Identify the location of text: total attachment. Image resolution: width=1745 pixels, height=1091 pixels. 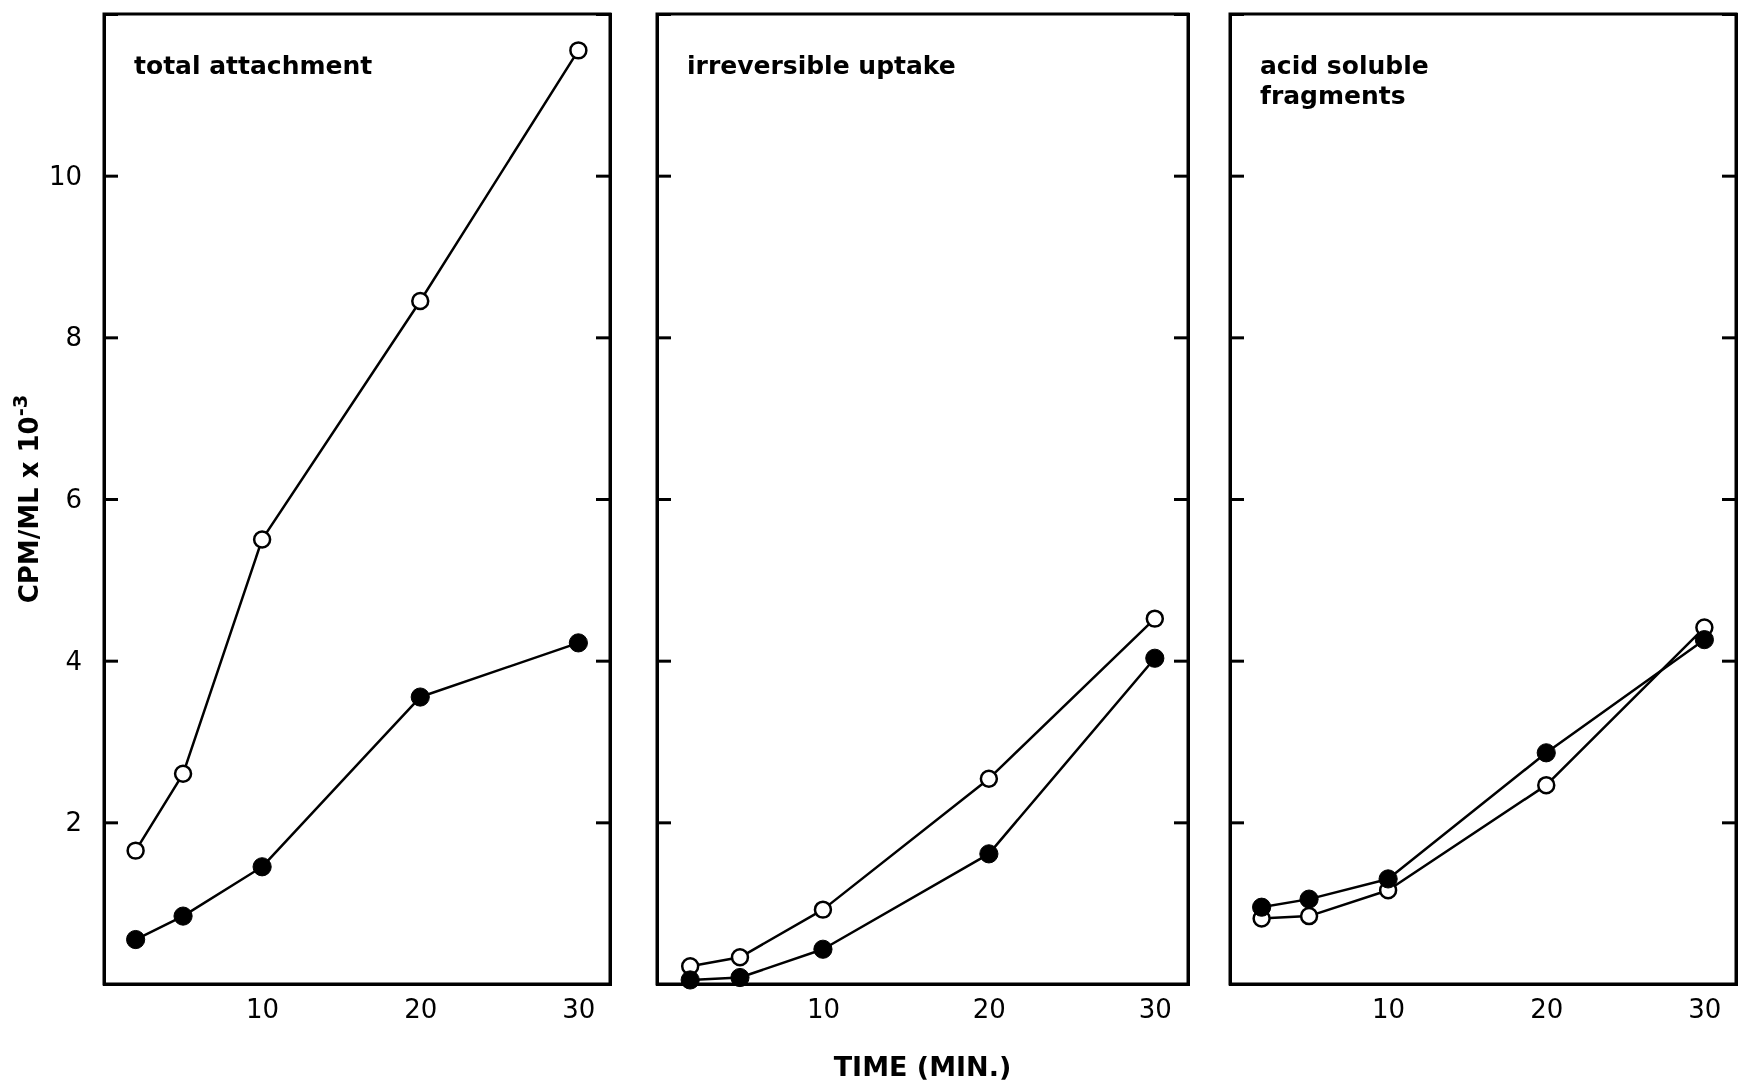
(253, 65).